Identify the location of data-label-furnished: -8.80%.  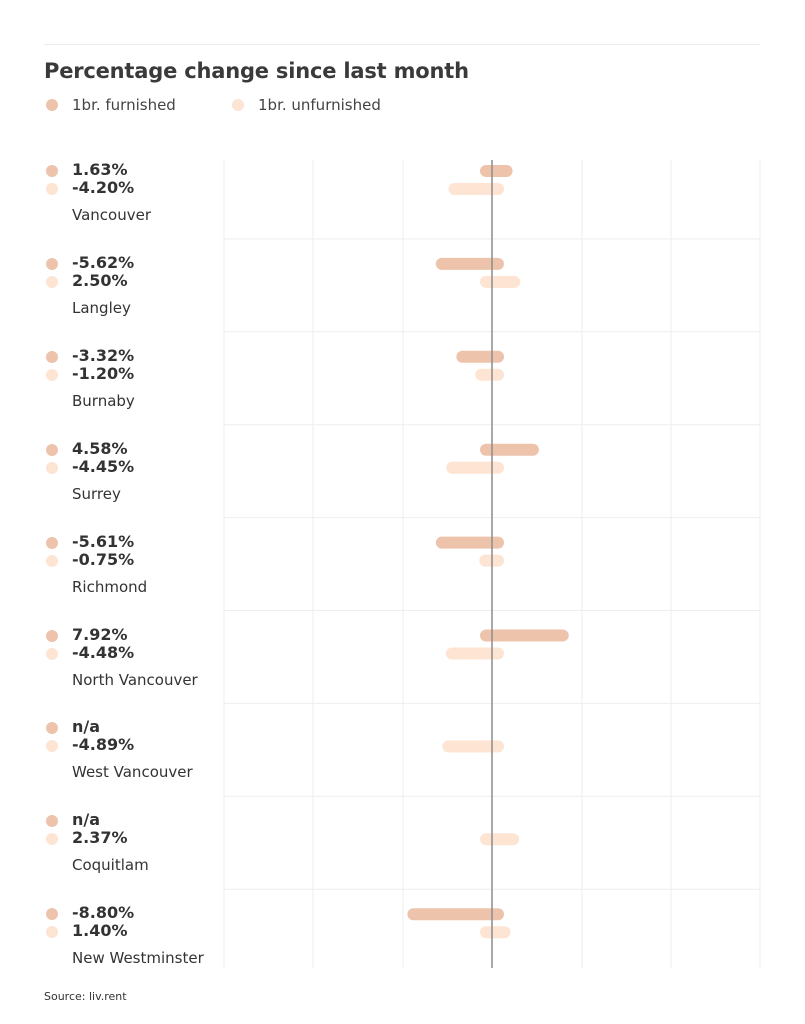
(103, 913).